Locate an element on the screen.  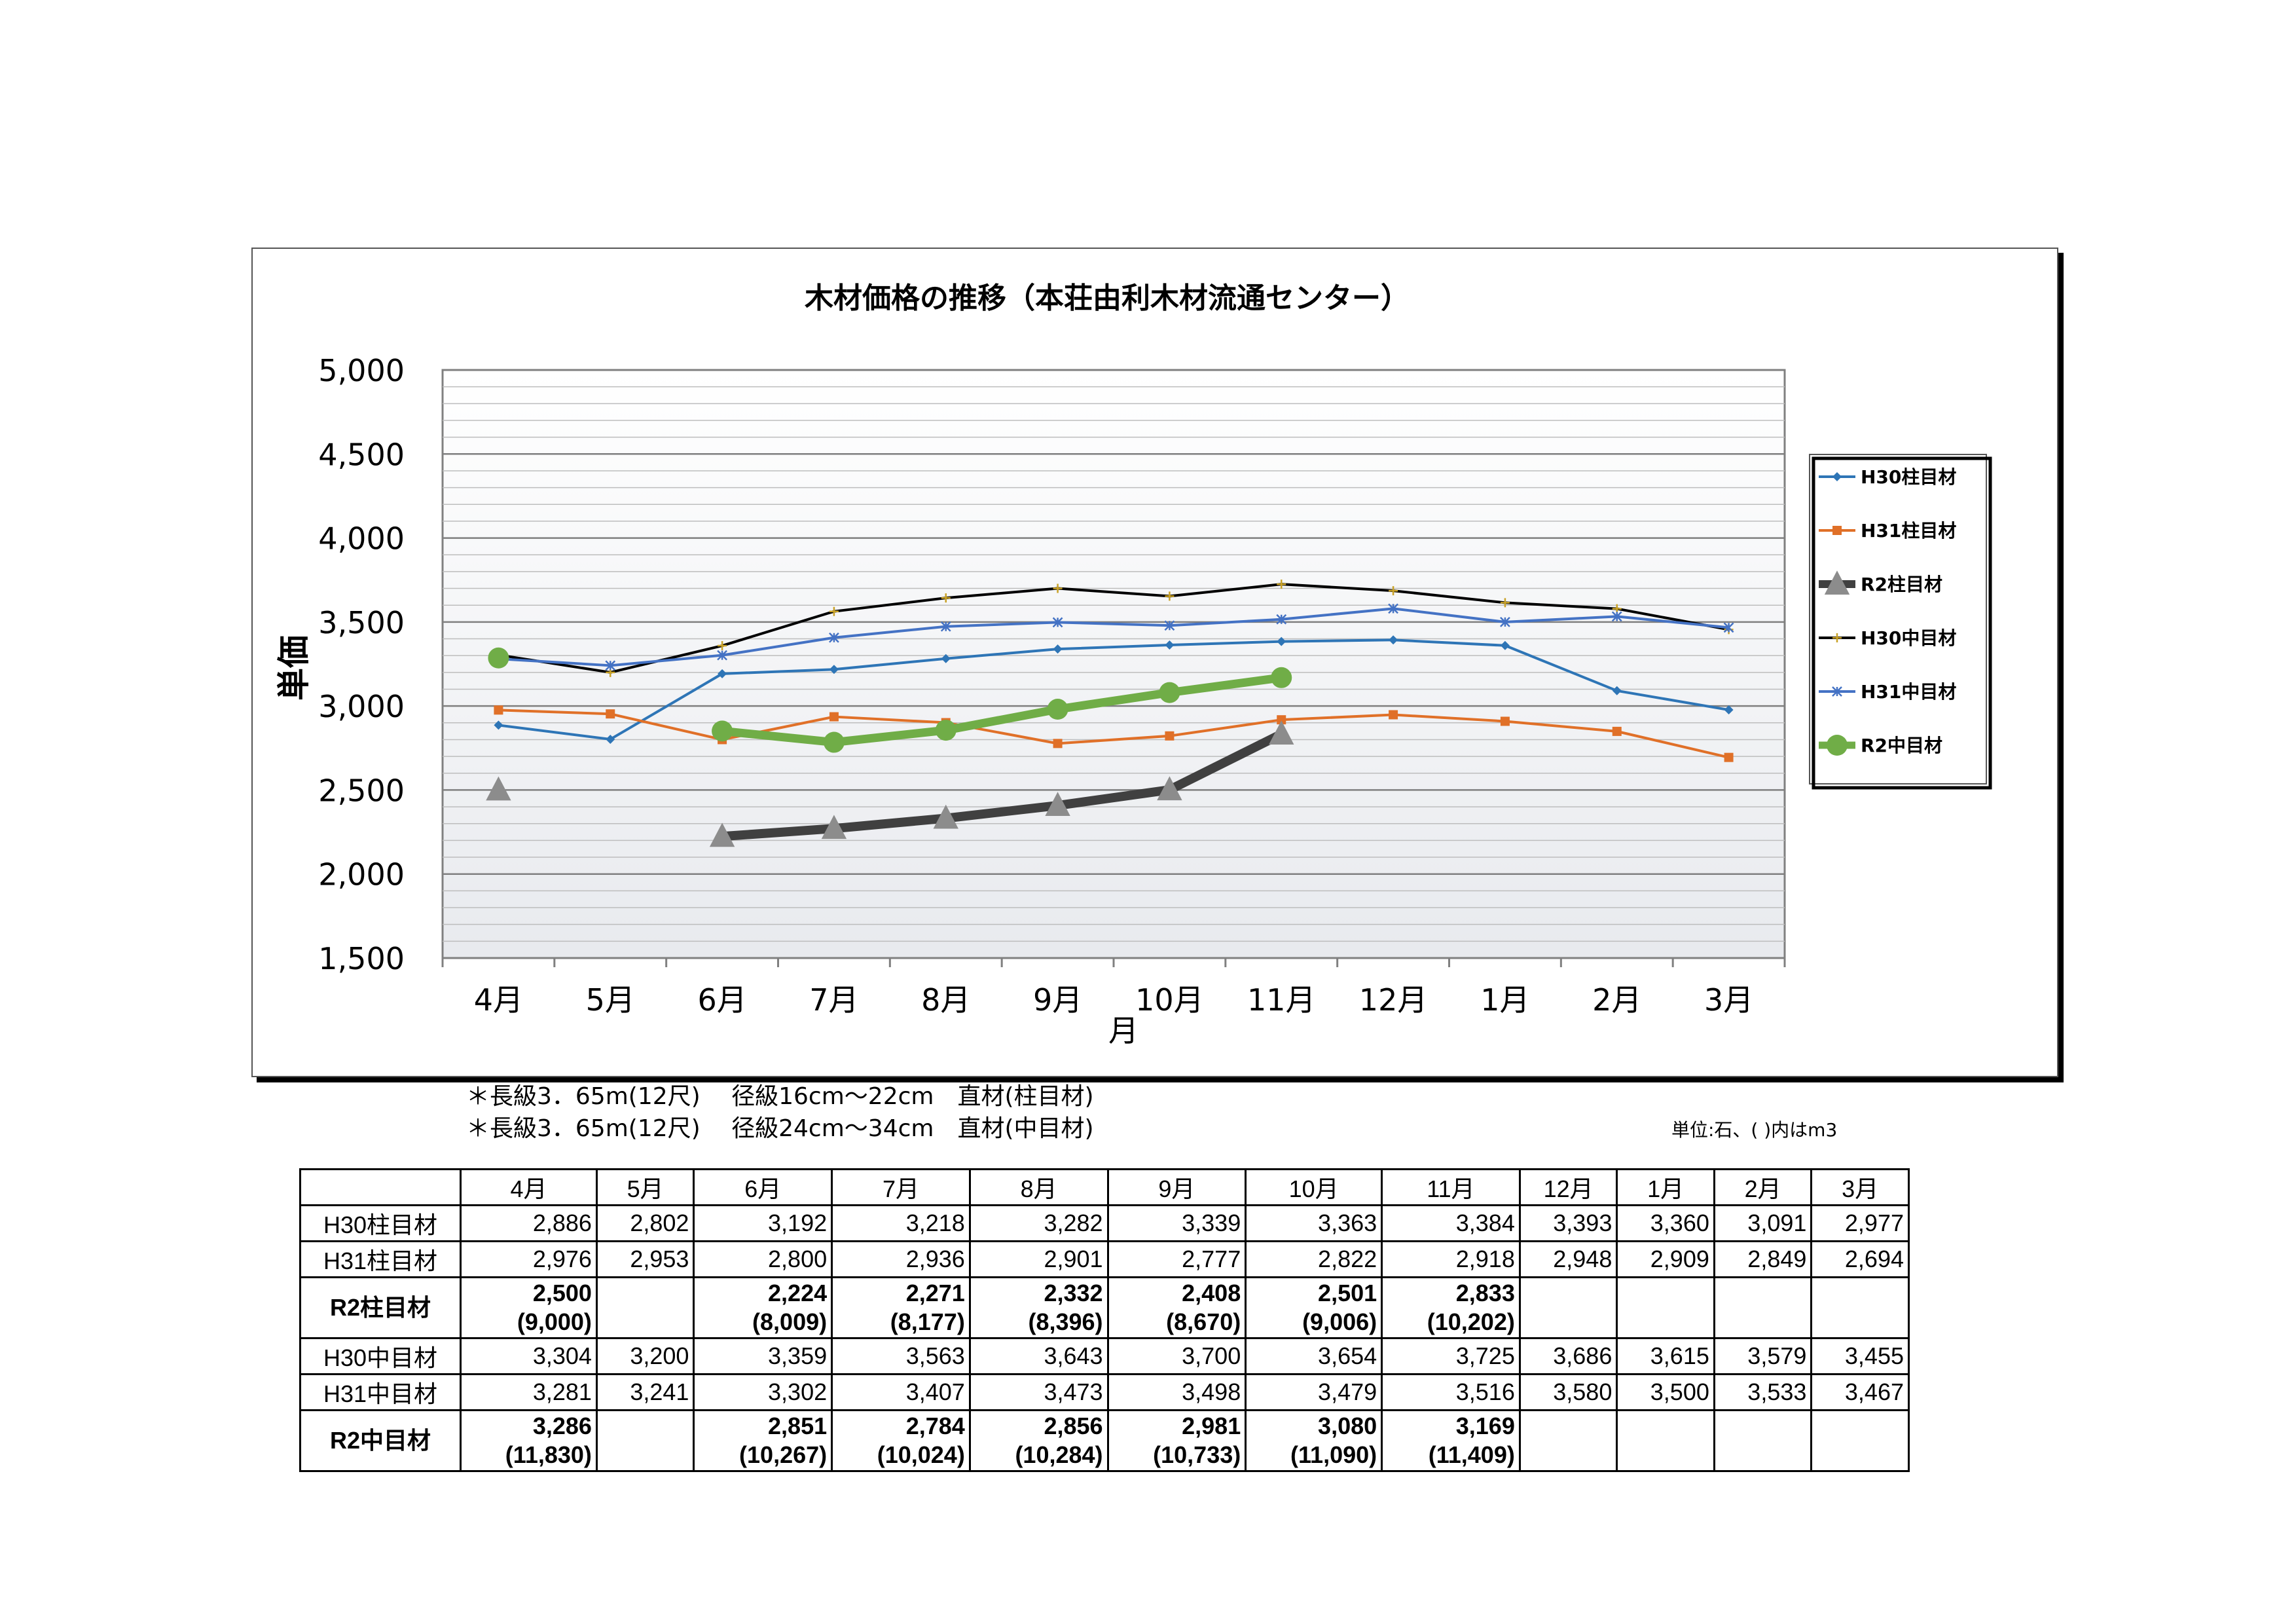
table-row-label: H31中目材 is located at coordinates (380, 1392).